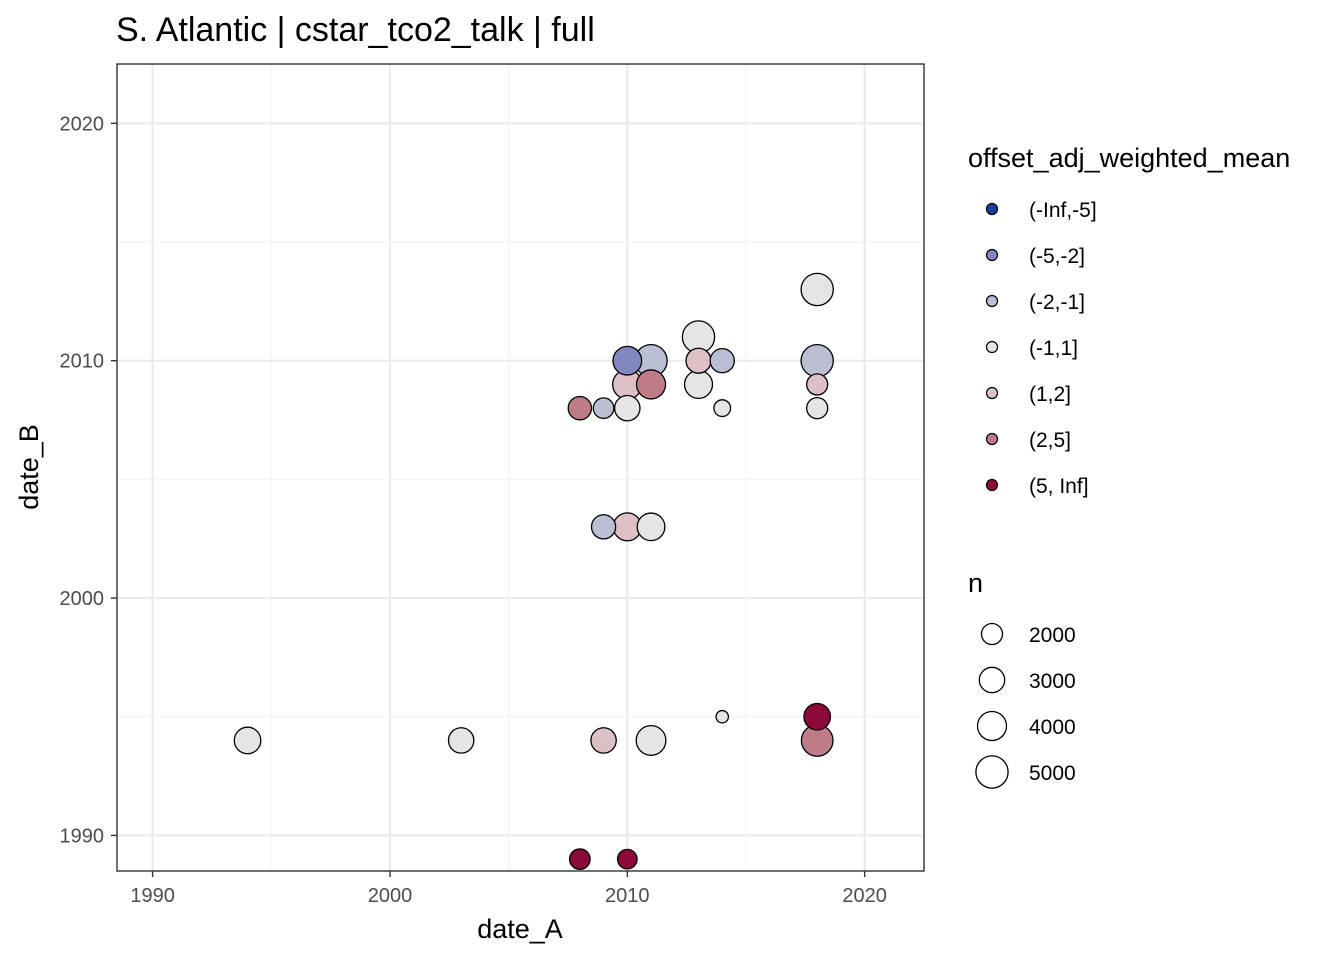  Describe the element at coordinates (975, 583) in the screenshot. I see `size-legend-title: n` at that location.